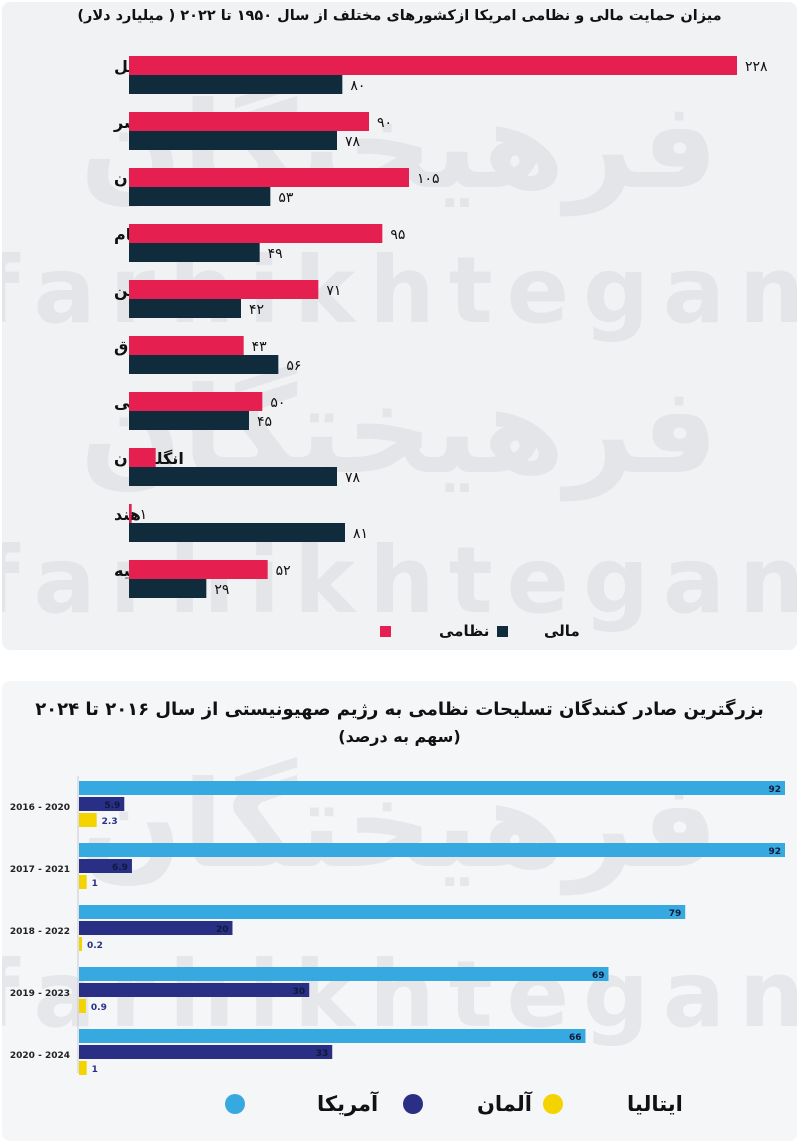 The image size is (800, 1142). What do you see at coordinates (502, 631) in the screenshot?
I see `legend-swatch-financial` at bounding box center [502, 631].